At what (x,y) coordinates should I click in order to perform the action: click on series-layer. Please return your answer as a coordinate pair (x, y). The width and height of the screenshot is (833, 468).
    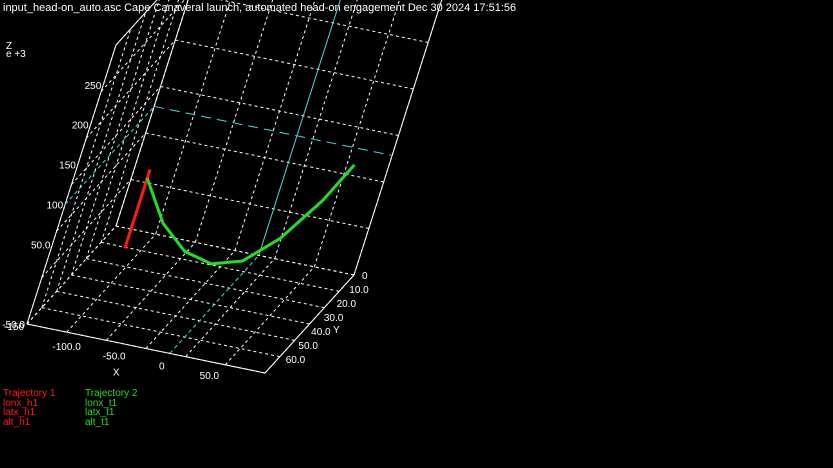
    Looking at the image, I should click on (239, 214).